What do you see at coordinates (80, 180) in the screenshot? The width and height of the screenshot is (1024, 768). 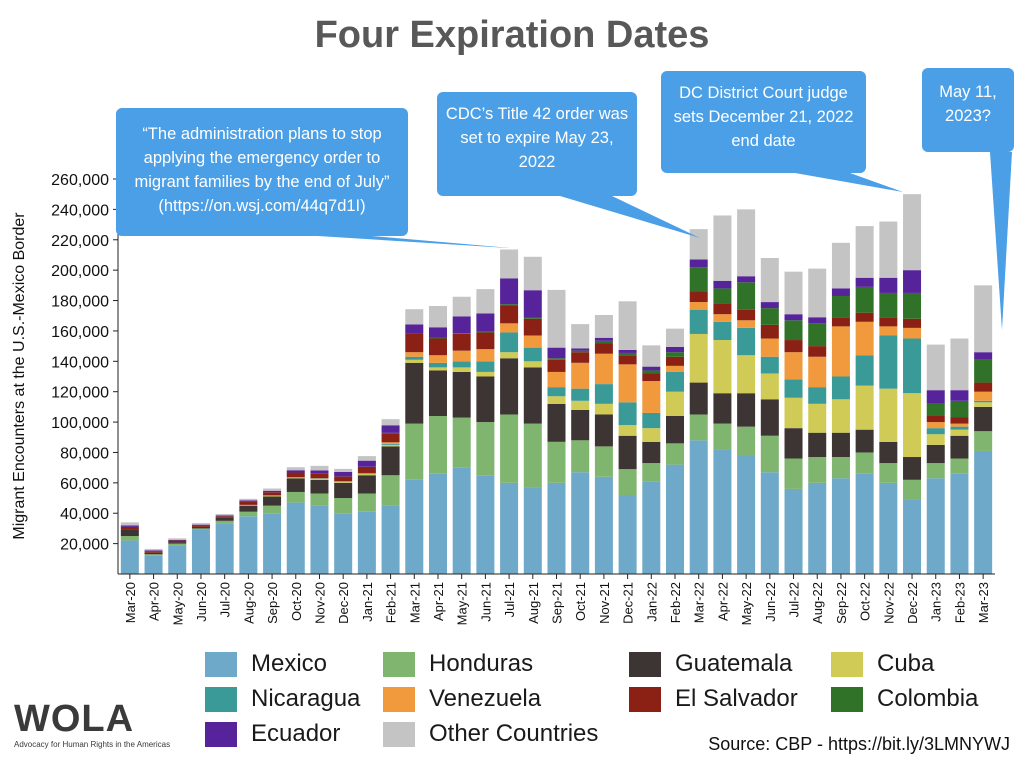 I see `y-tick-label: 260,000` at bounding box center [80, 180].